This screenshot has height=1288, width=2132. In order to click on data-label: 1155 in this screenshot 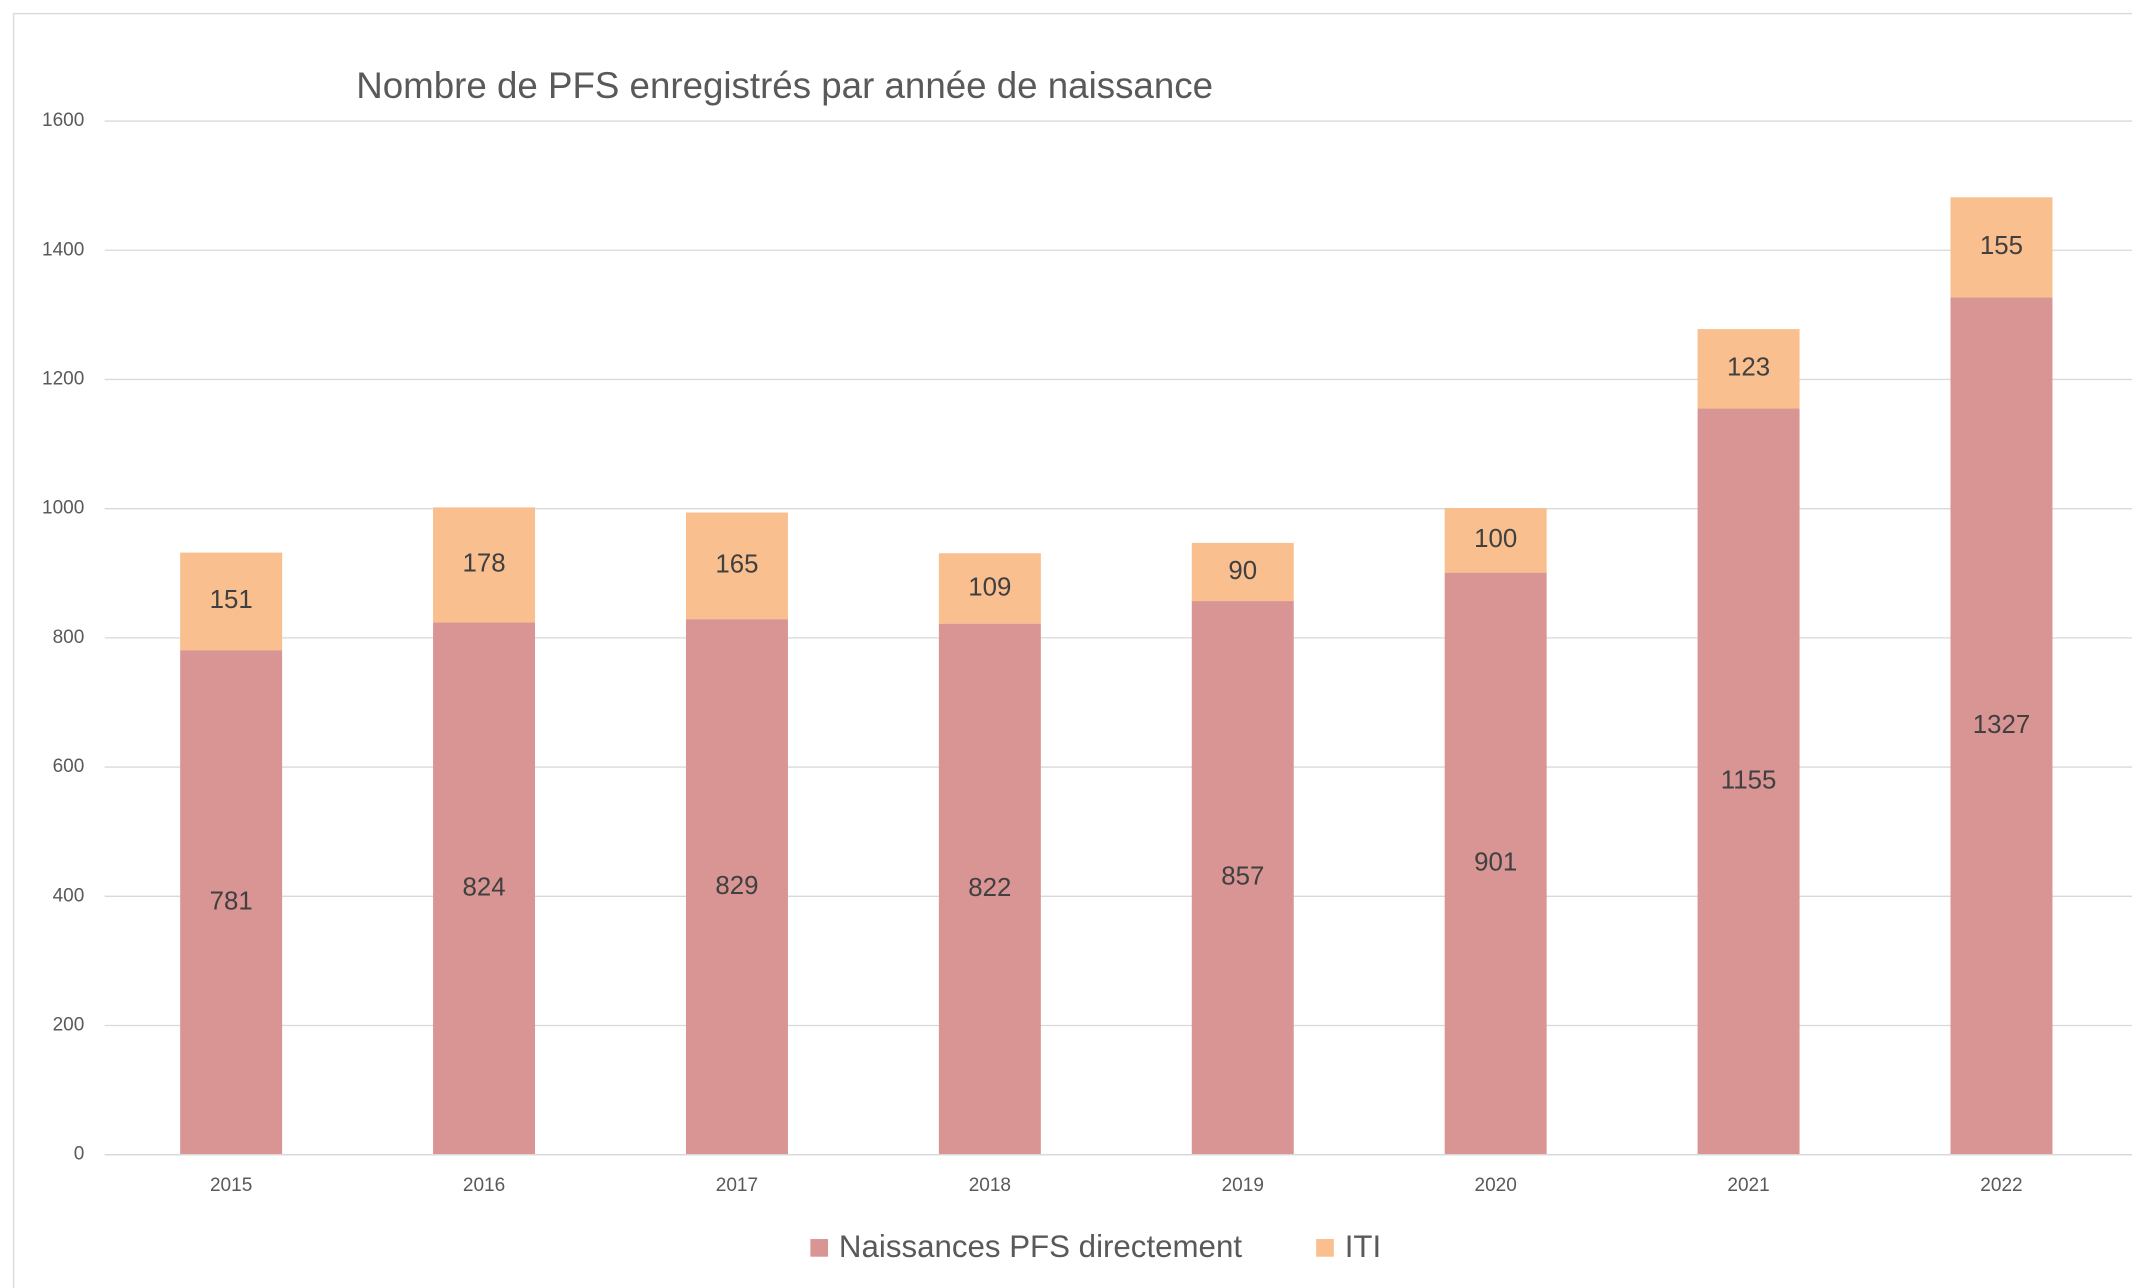, I will do `click(1749, 780)`.